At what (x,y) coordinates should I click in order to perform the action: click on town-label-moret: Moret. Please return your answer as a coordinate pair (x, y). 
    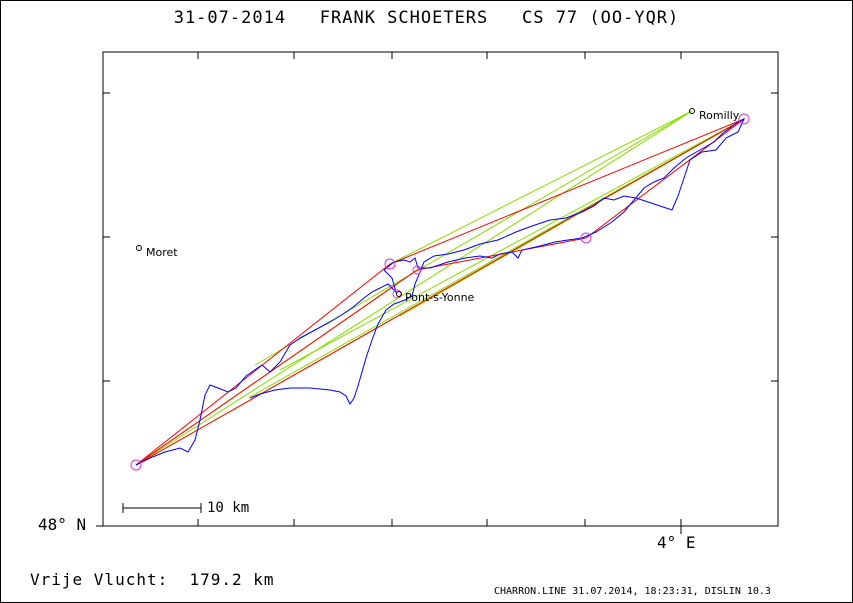
    Looking at the image, I should click on (162, 252).